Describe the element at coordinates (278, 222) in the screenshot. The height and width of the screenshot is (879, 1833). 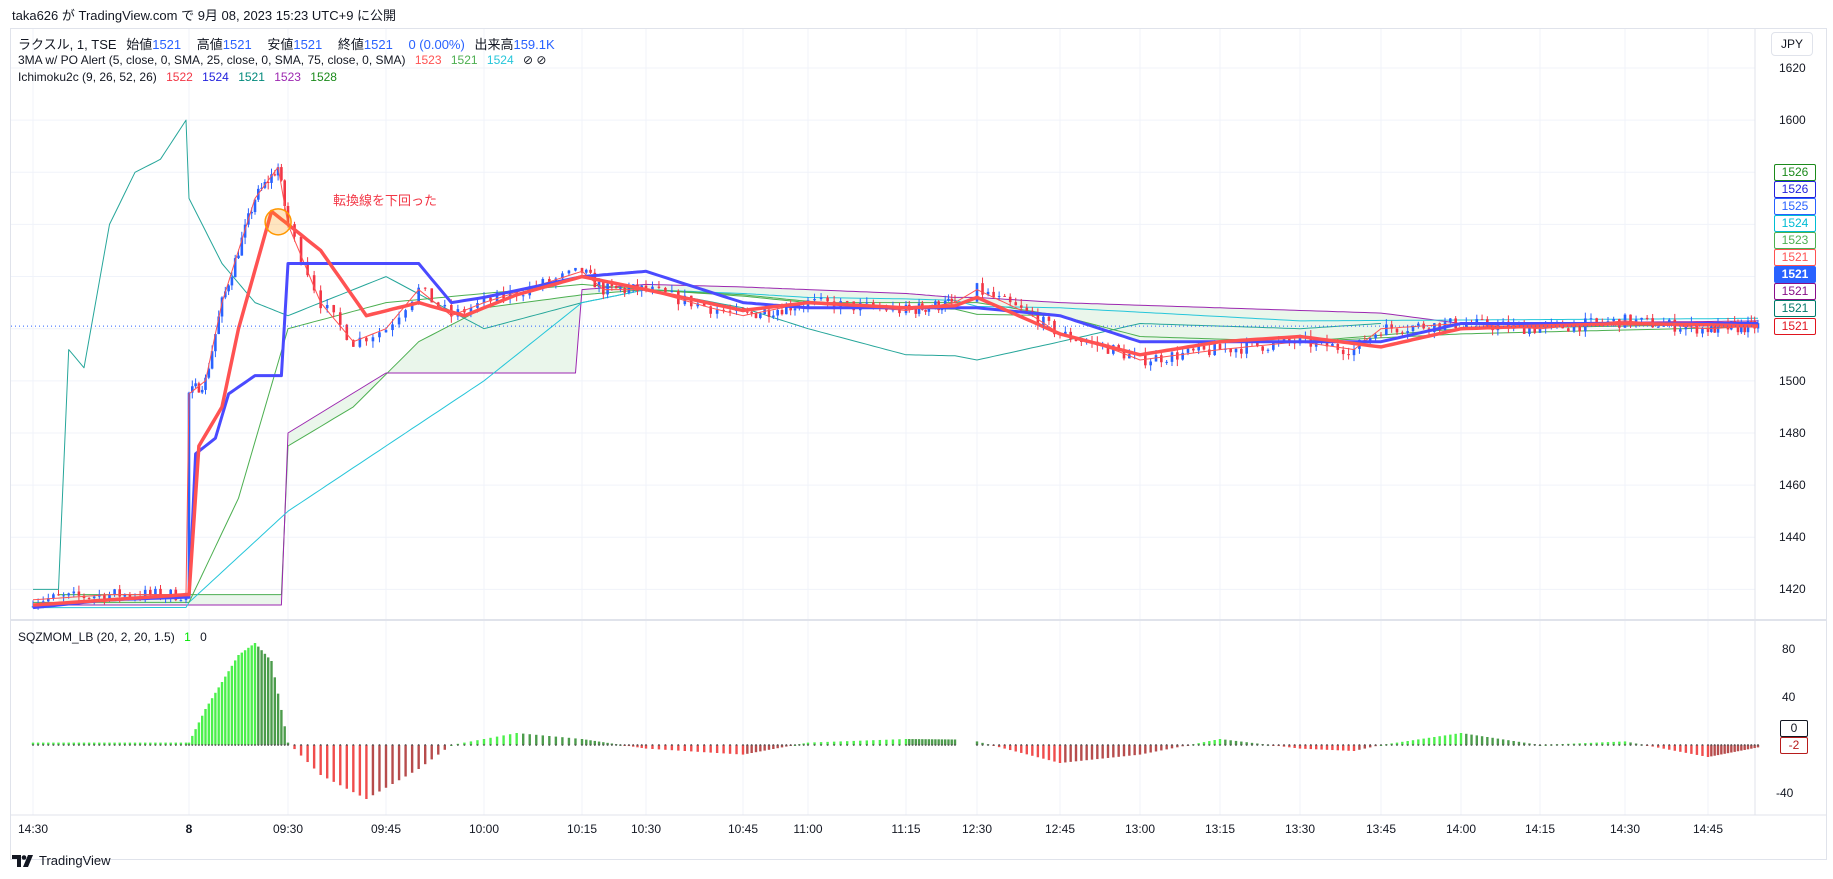
I see `annotation-circle` at that location.